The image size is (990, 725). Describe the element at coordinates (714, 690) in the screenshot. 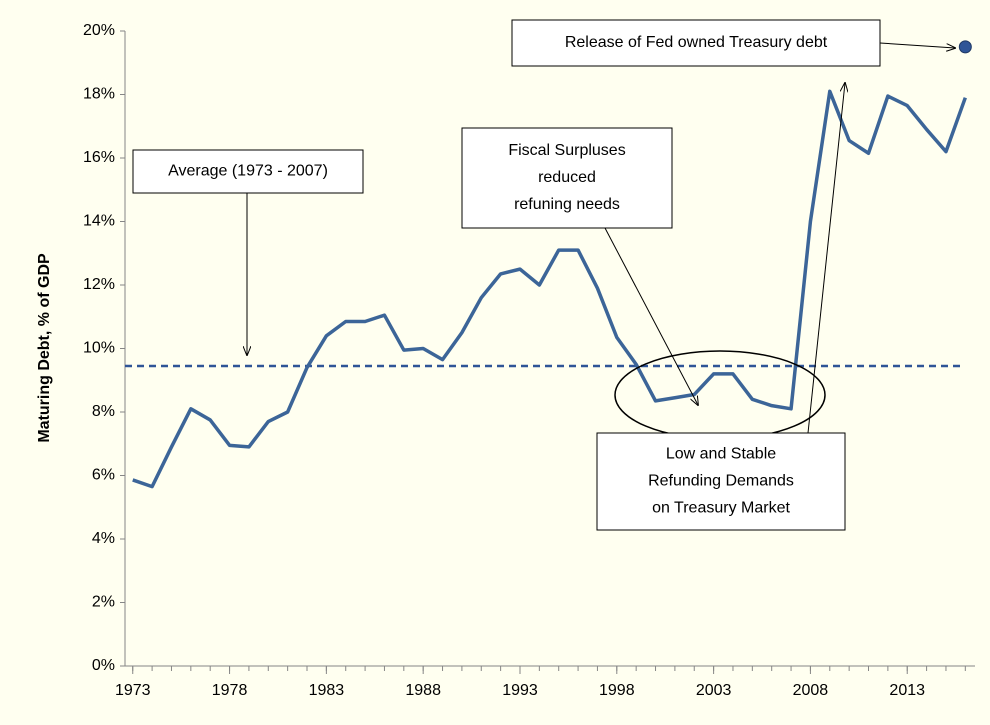

I see `x-tick-label: 2003` at that location.